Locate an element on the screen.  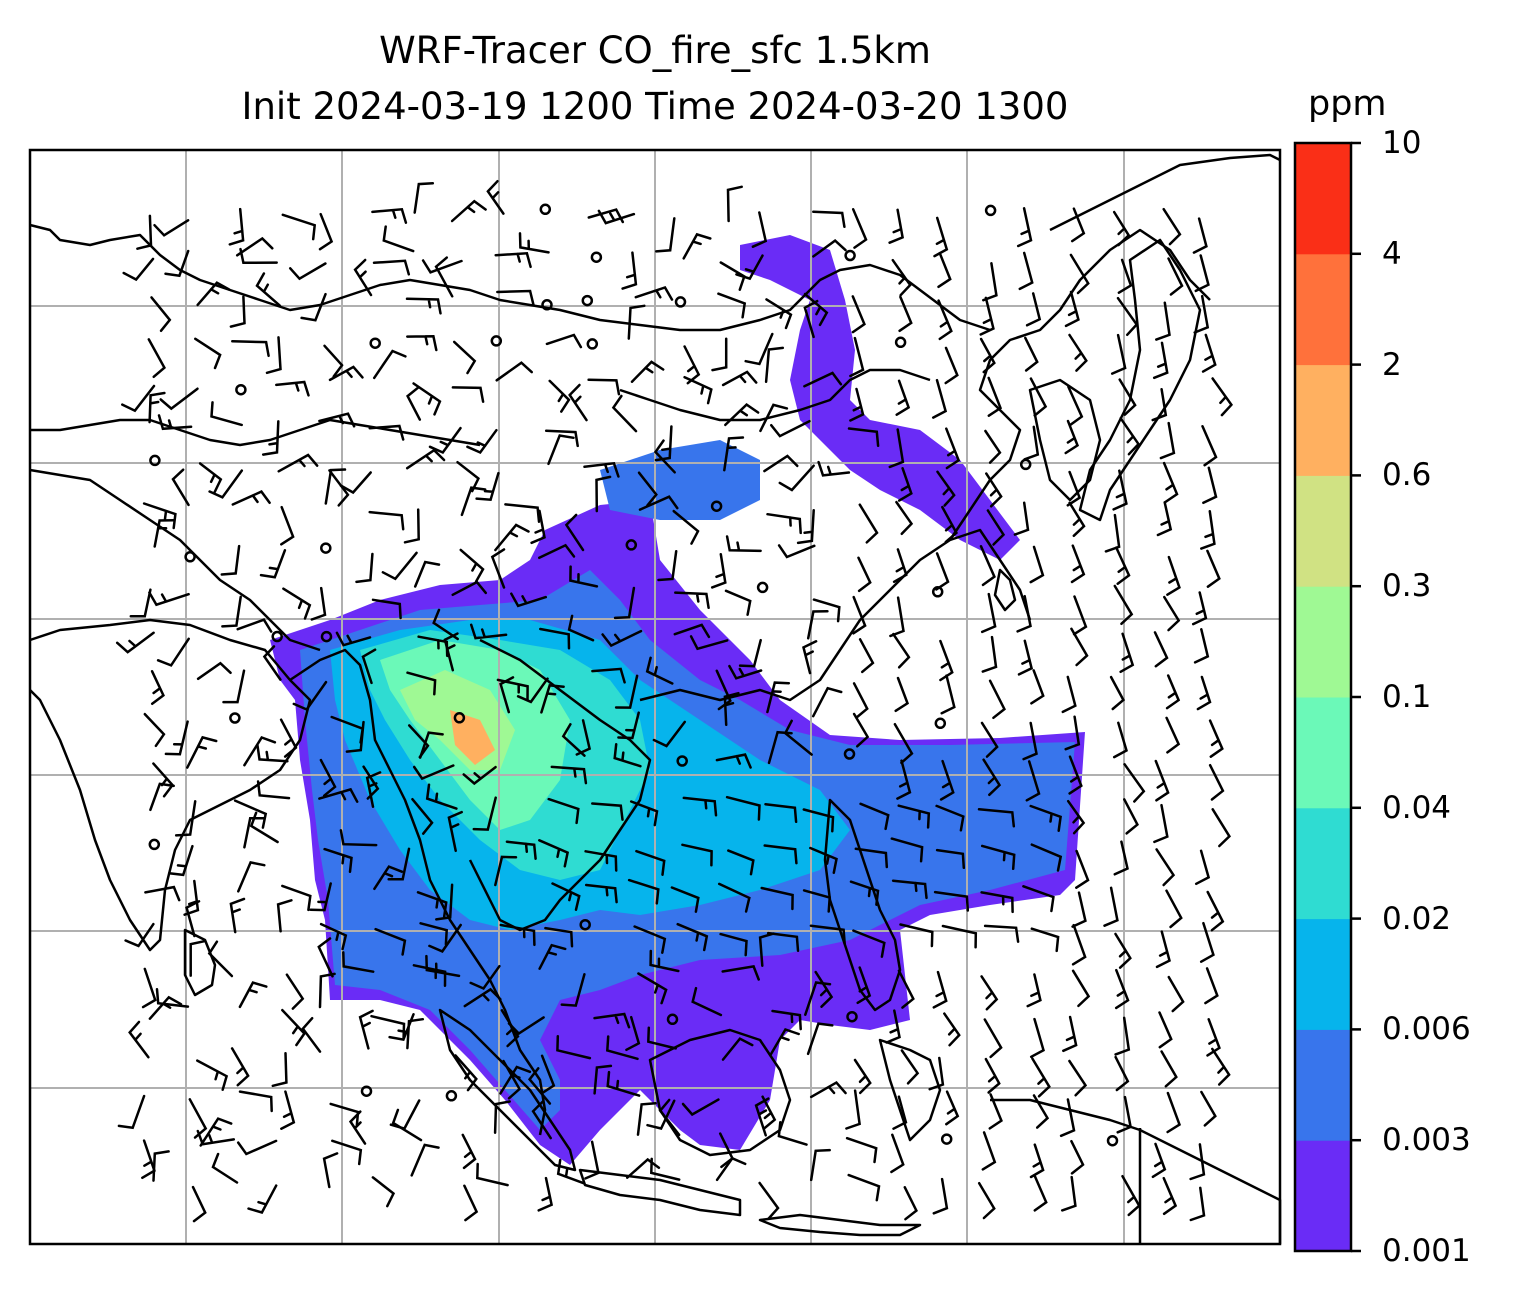
coastline-korea is located at coordinates (1065, 440).